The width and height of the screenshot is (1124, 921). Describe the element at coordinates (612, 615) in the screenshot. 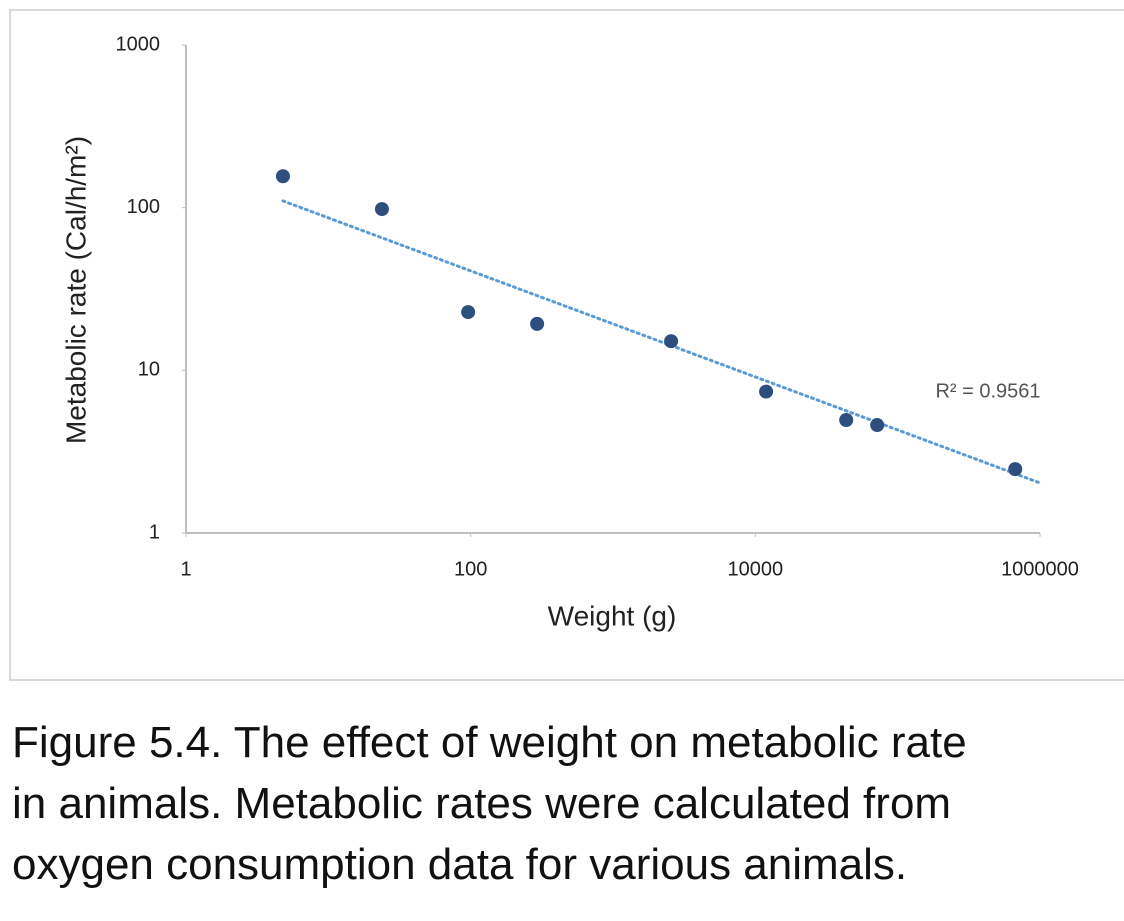

I see `x-axis-title: Weight (g)` at that location.